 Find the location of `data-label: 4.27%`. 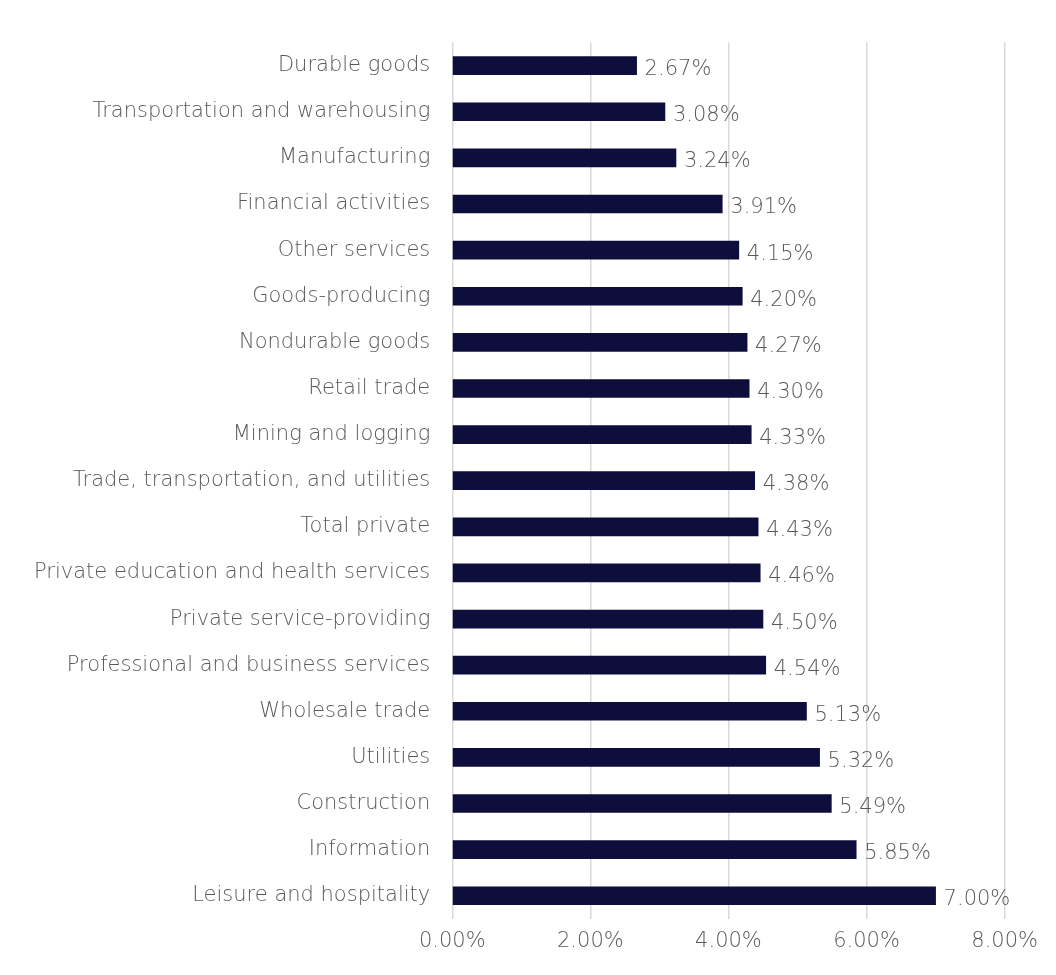

data-label: 4.27% is located at coordinates (788, 344).